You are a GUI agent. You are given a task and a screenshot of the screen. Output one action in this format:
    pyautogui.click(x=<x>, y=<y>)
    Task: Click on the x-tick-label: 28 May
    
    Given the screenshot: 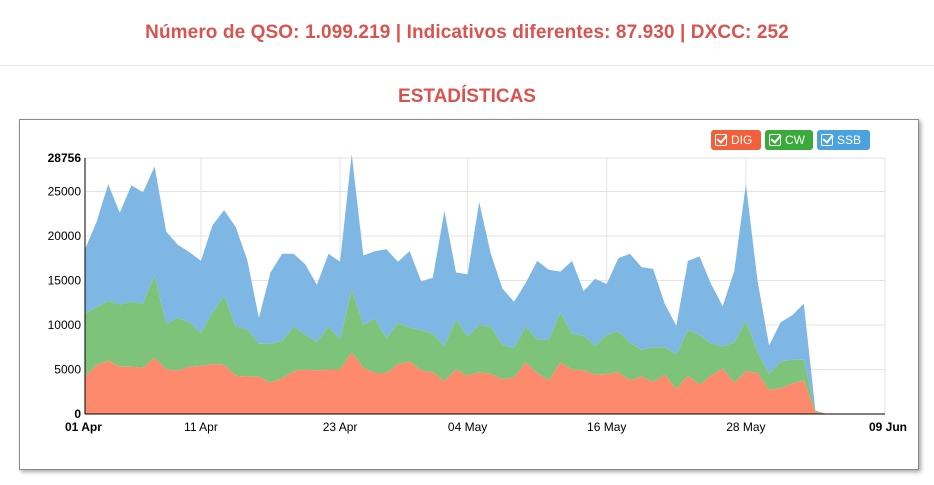 What is the action you would take?
    pyautogui.click(x=745, y=427)
    